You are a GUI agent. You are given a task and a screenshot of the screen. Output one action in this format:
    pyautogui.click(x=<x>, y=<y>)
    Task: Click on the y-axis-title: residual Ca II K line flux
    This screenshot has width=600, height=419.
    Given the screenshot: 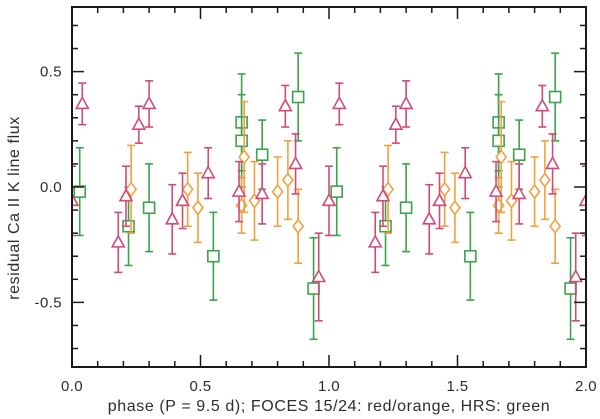 What is the action you would take?
    pyautogui.click(x=14, y=208)
    